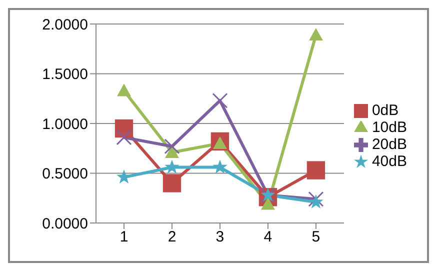 This screenshot has height=273, width=439. I want to click on x-tick-label: 3, so click(220, 237).